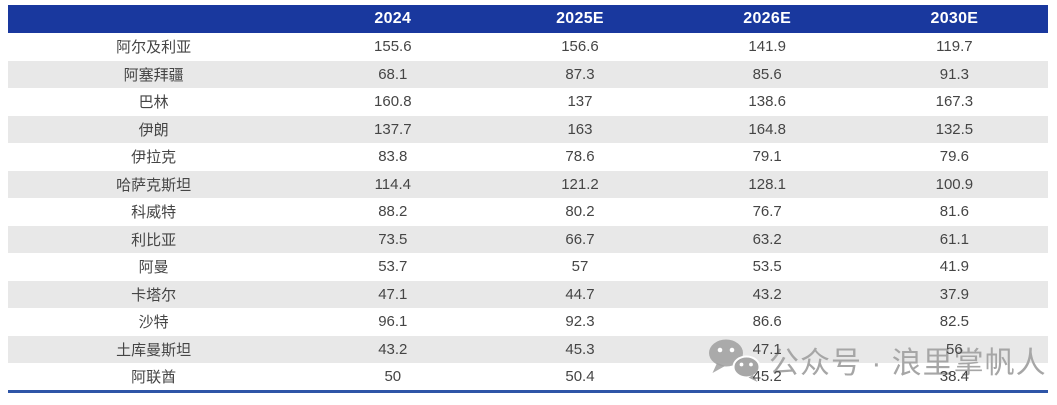 This screenshot has width=1057, height=405. Describe the element at coordinates (954, 19) in the screenshot. I see `column-header-2030e: 2030E` at that location.